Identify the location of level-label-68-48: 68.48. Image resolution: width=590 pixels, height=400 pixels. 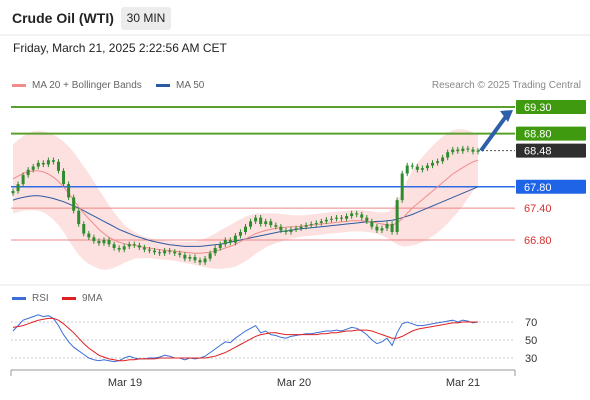
(538, 152).